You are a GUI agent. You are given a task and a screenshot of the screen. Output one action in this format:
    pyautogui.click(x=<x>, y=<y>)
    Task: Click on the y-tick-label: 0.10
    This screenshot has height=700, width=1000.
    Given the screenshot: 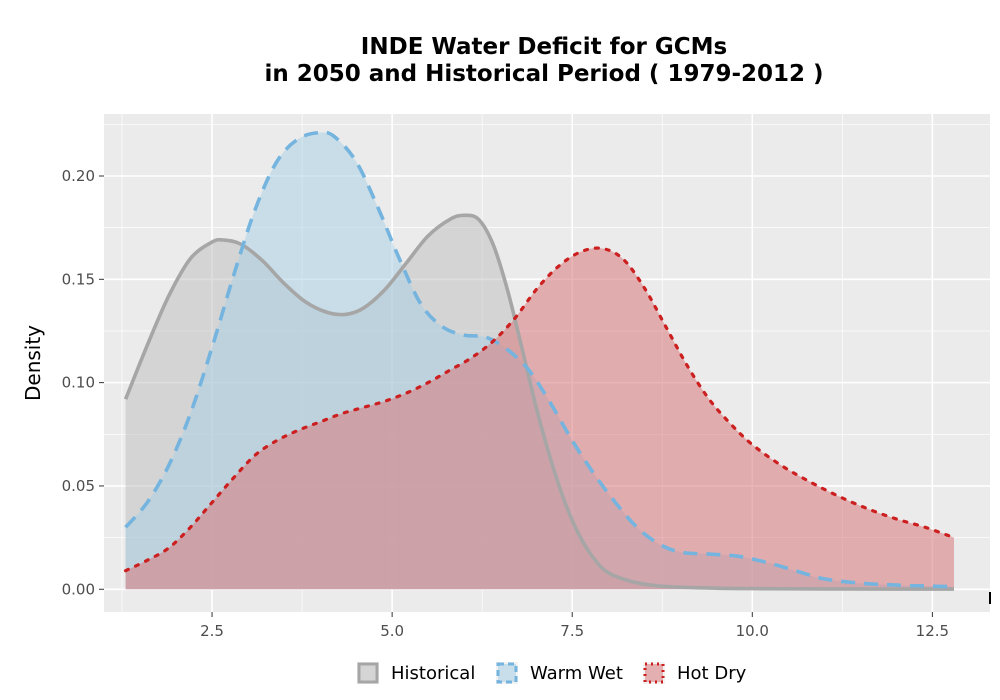 What is the action you would take?
    pyautogui.click(x=78, y=383)
    